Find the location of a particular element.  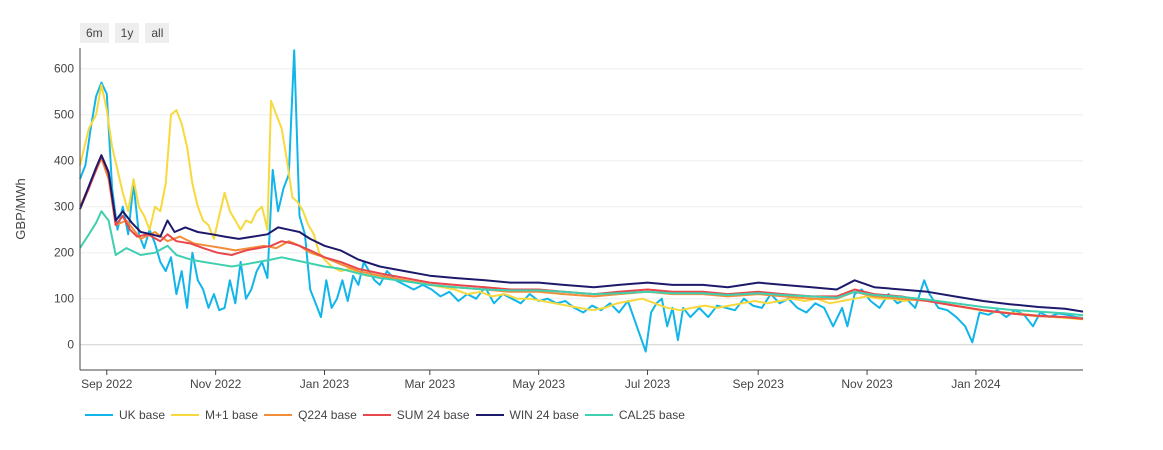

x-tick-label: Jan 2024 is located at coordinates (976, 384).